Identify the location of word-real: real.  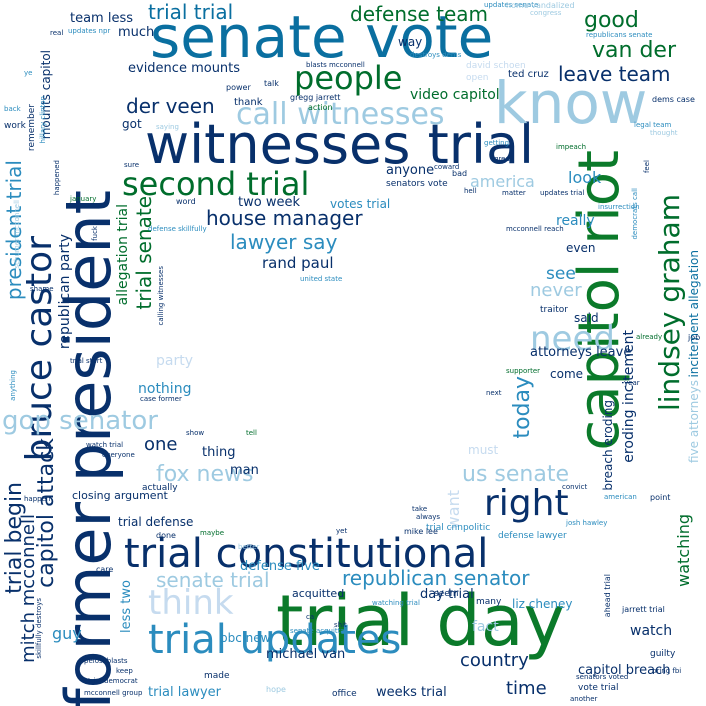
(57, 33).